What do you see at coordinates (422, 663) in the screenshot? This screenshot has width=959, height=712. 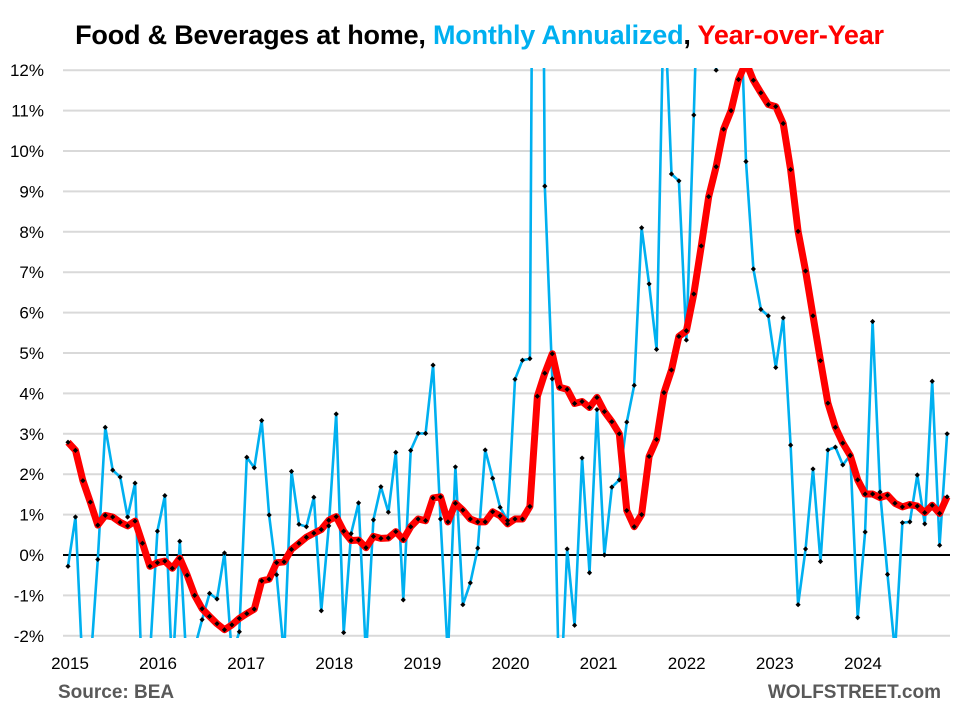 I see `x-tick-label: 2019` at bounding box center [422, 663].